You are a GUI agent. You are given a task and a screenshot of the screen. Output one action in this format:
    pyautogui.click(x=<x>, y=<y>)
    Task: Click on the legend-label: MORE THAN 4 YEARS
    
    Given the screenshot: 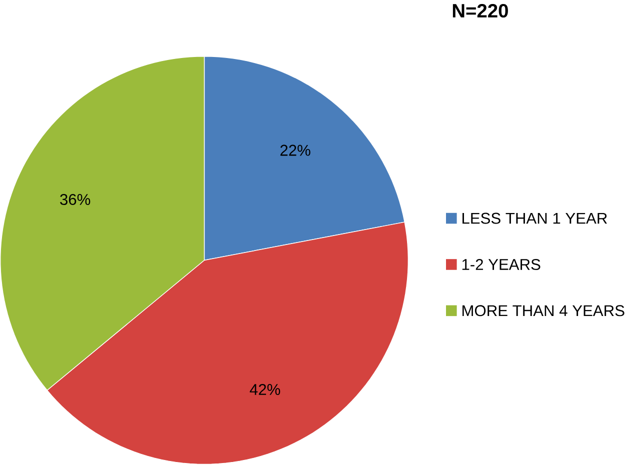 What is the action you would take?
    pyautogui.click(x=543, y=310)
    